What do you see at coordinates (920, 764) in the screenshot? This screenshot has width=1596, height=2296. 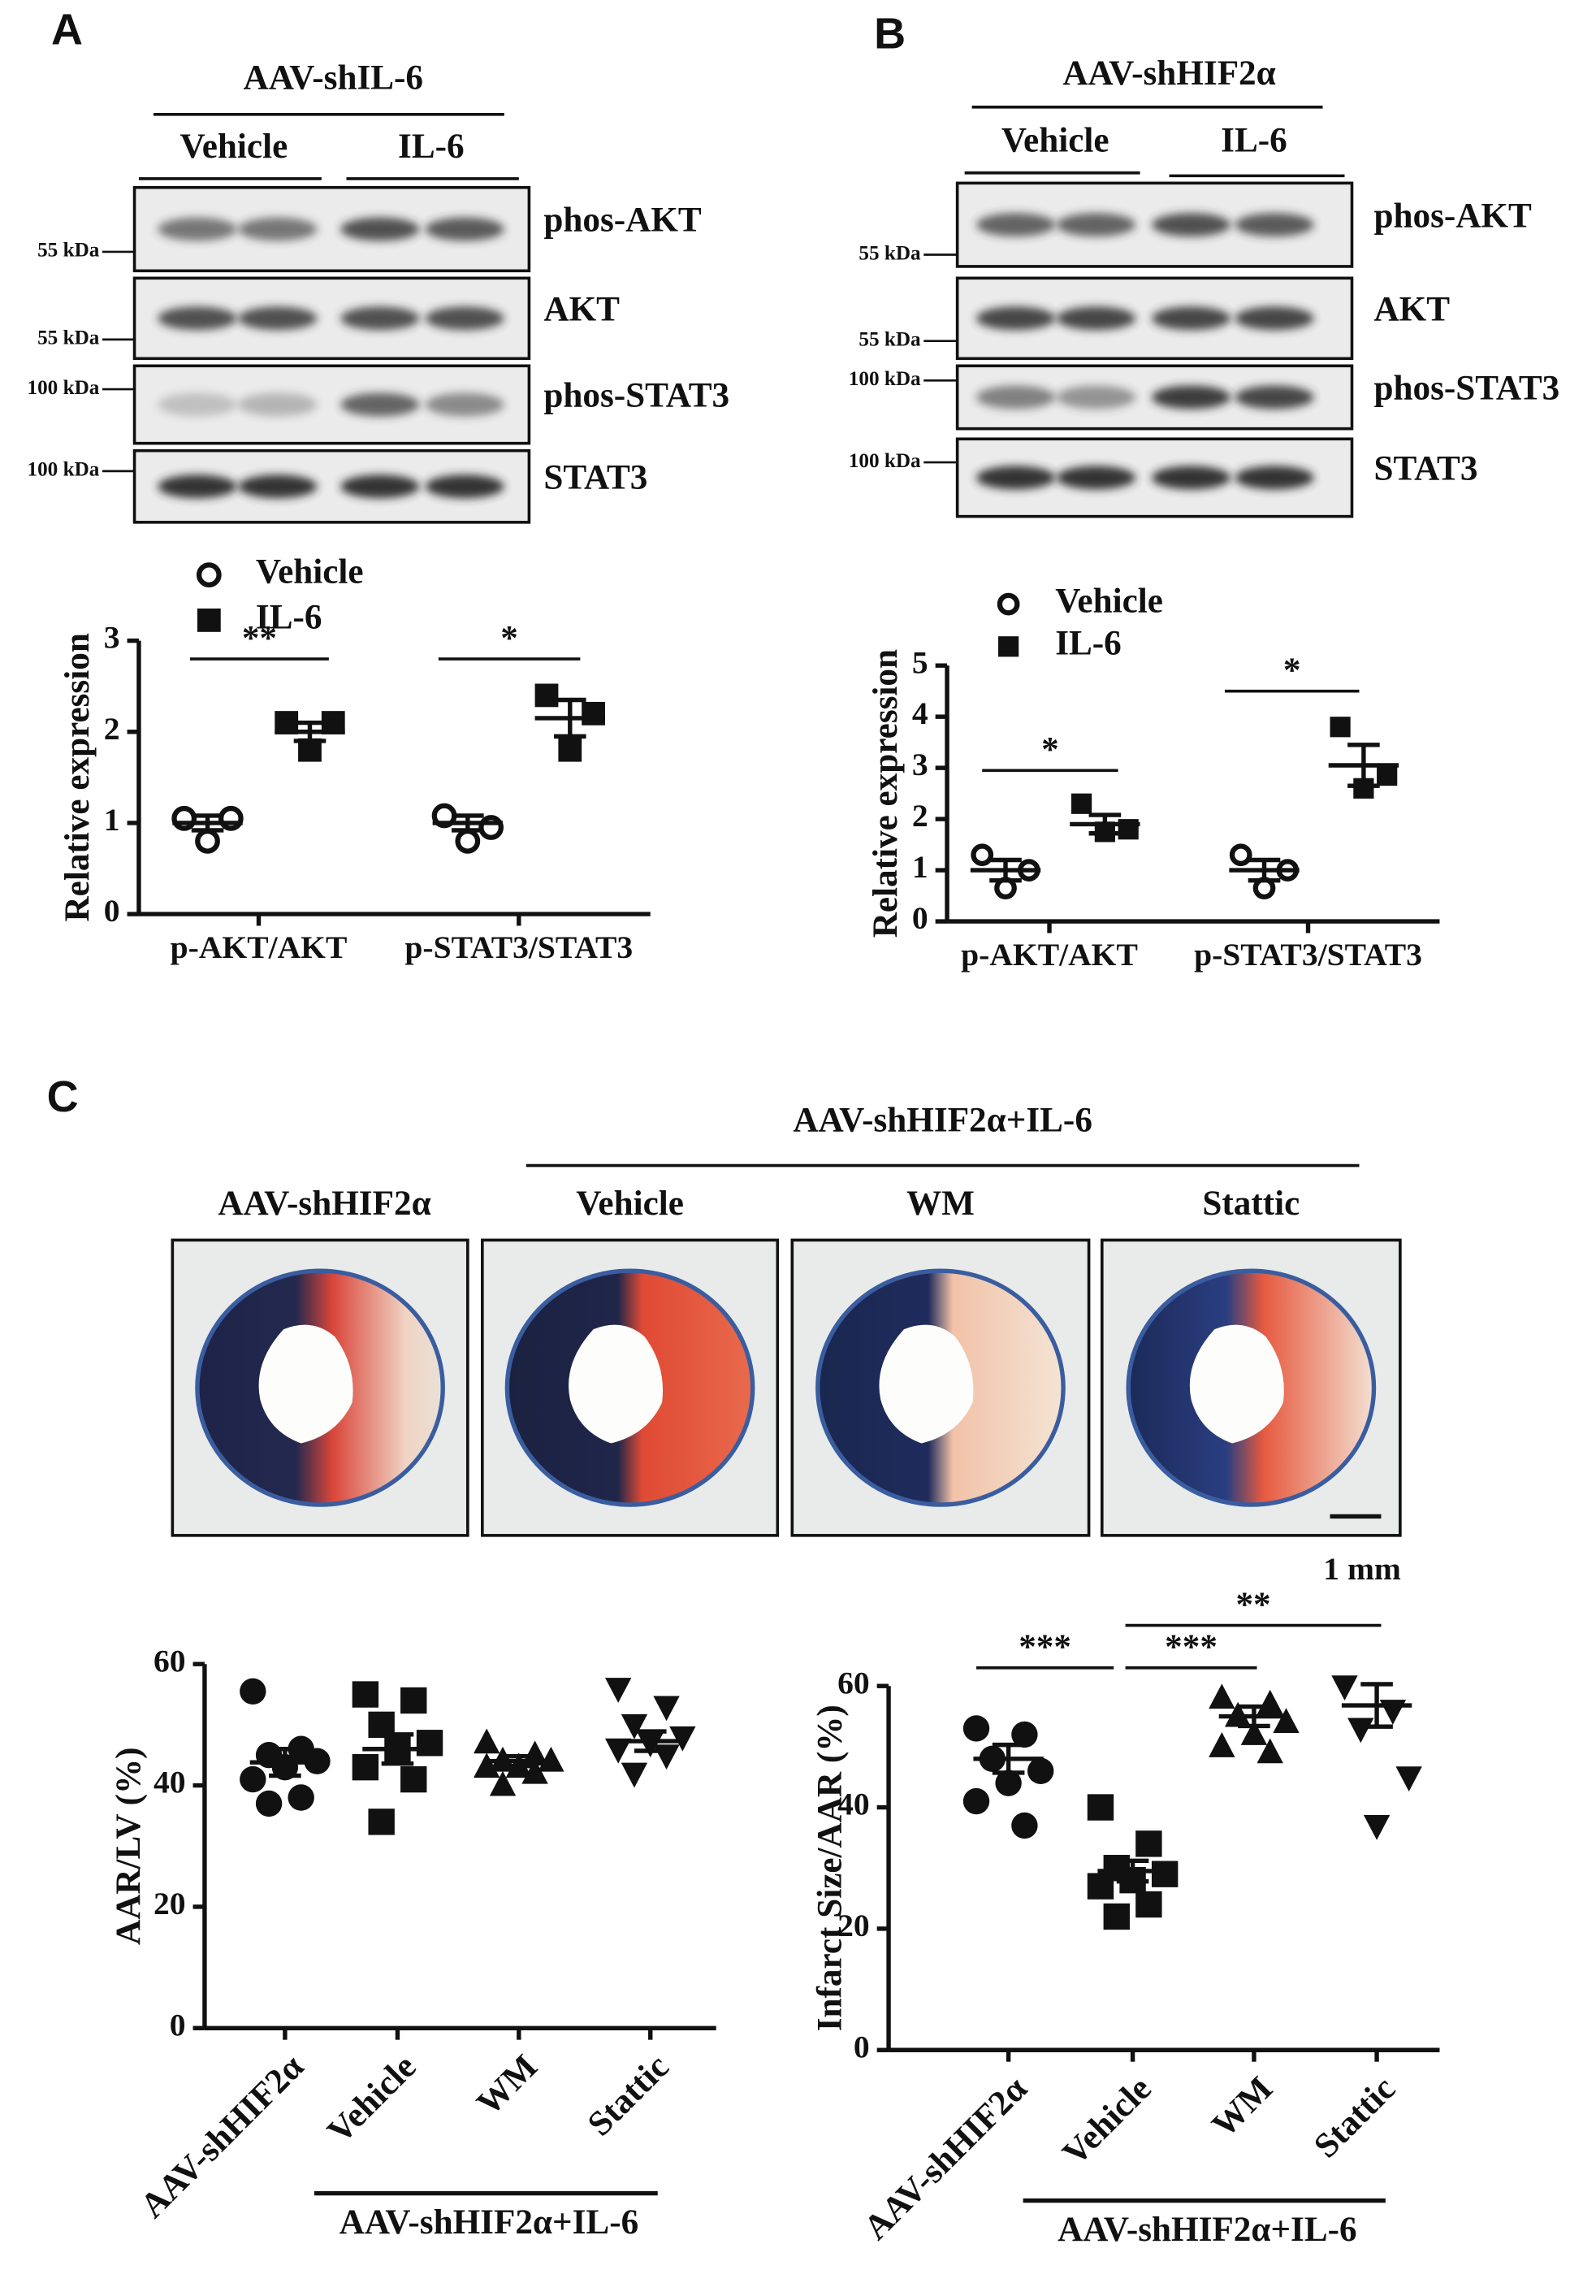 I see `y-tick-label: 3` at bounding box center [920, 764].